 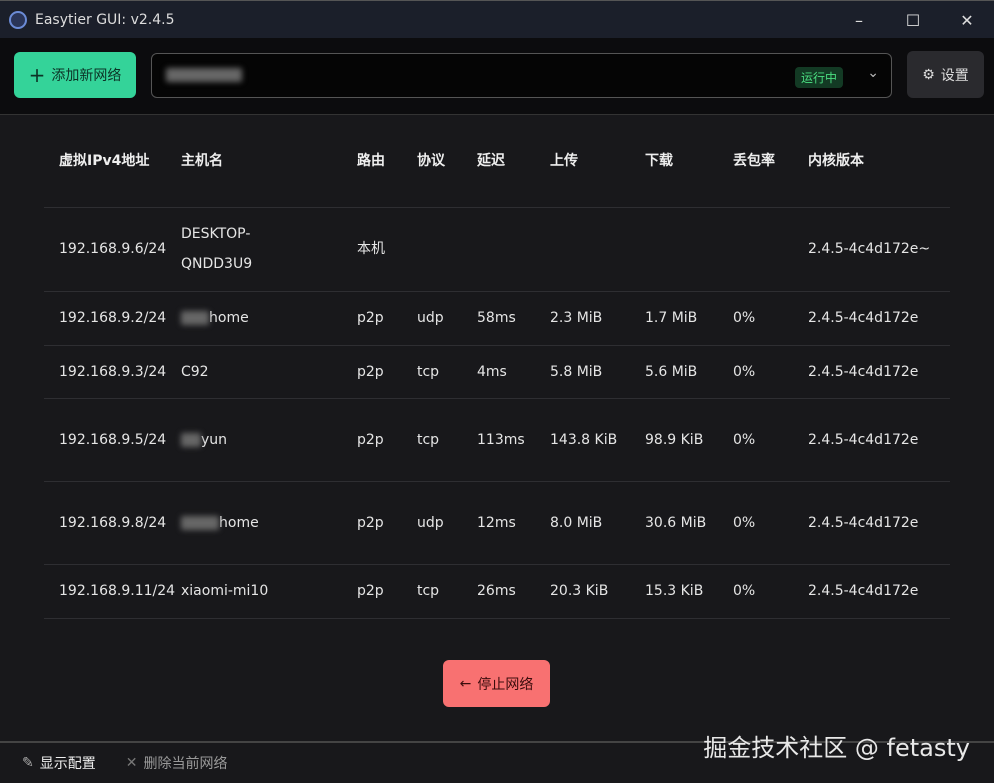 I want to click on table-cell: home, so click(x=269, y=522).